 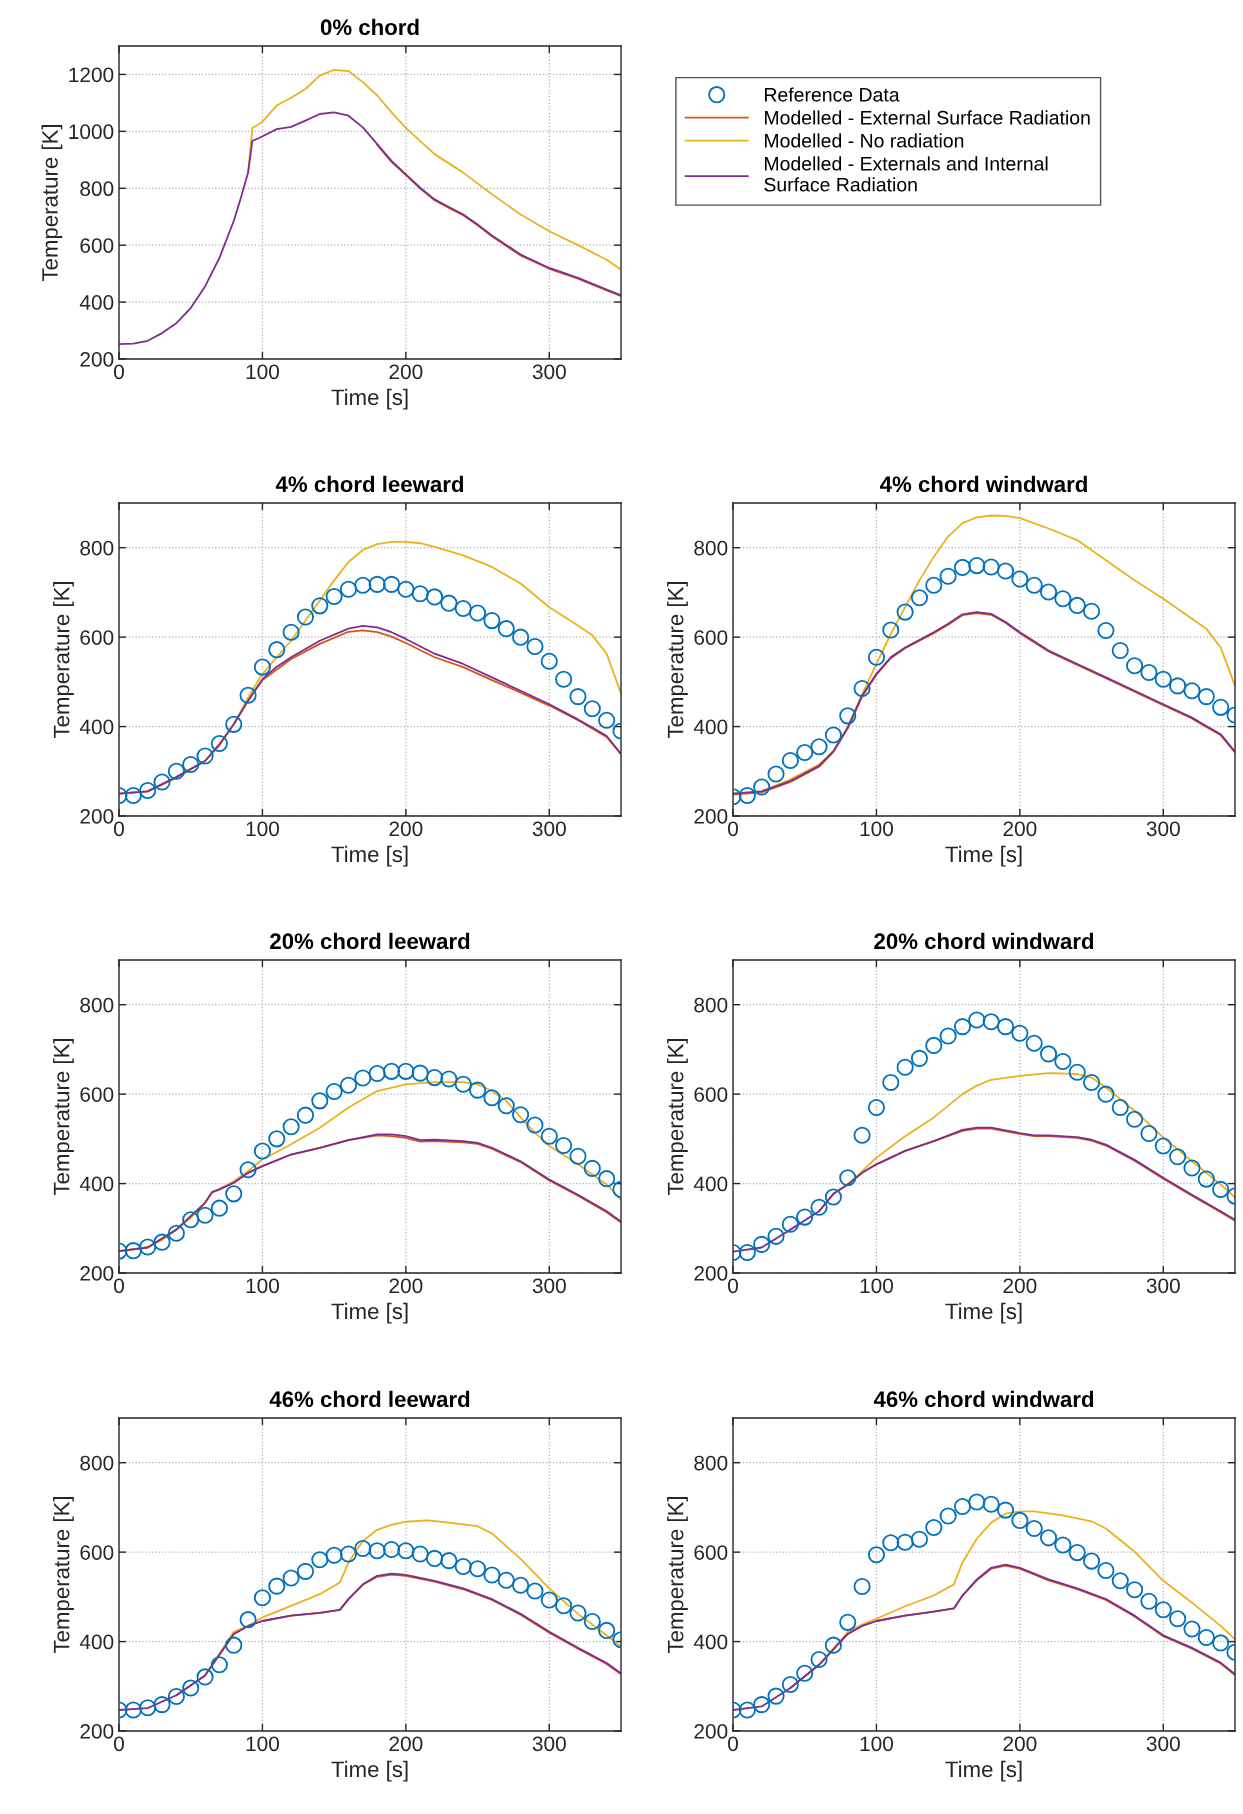 I want to click on chart-title: 20% chord leeward, so click(x=370, y=941).